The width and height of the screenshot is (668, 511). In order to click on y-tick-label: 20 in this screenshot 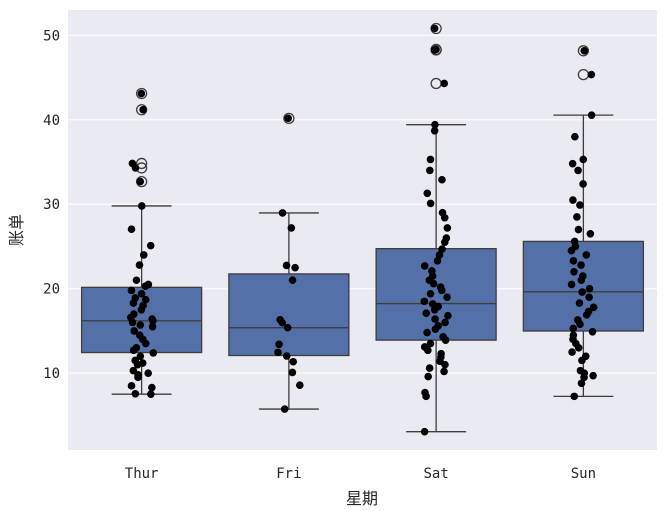, I will do `click(51, 290)`.